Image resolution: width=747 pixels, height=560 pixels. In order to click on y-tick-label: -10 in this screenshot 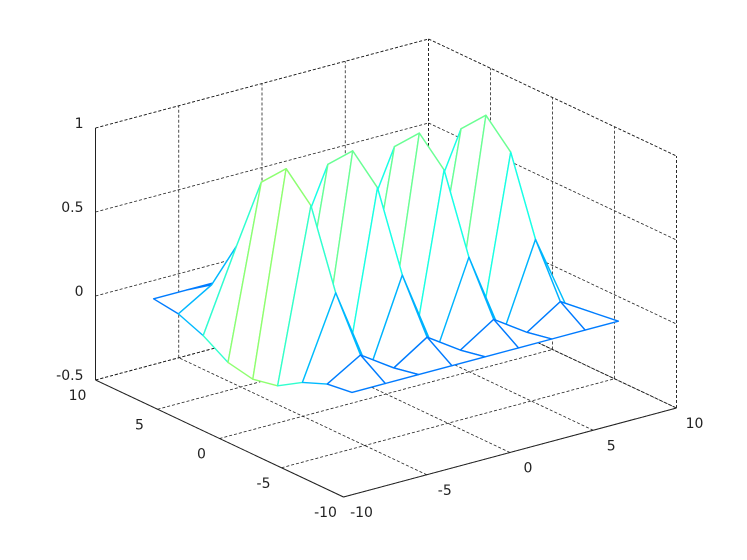, I will do `click(325, 513)`.